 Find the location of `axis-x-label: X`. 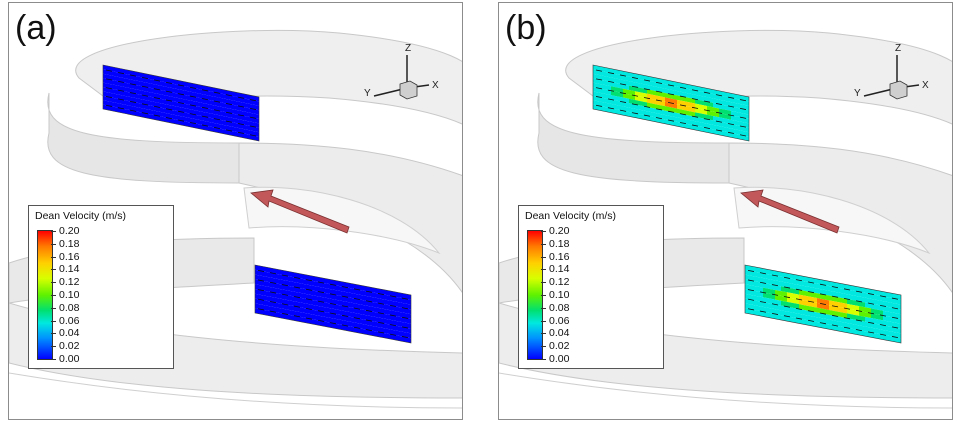

axis-x-label: X is located at coordinates (925, 85).